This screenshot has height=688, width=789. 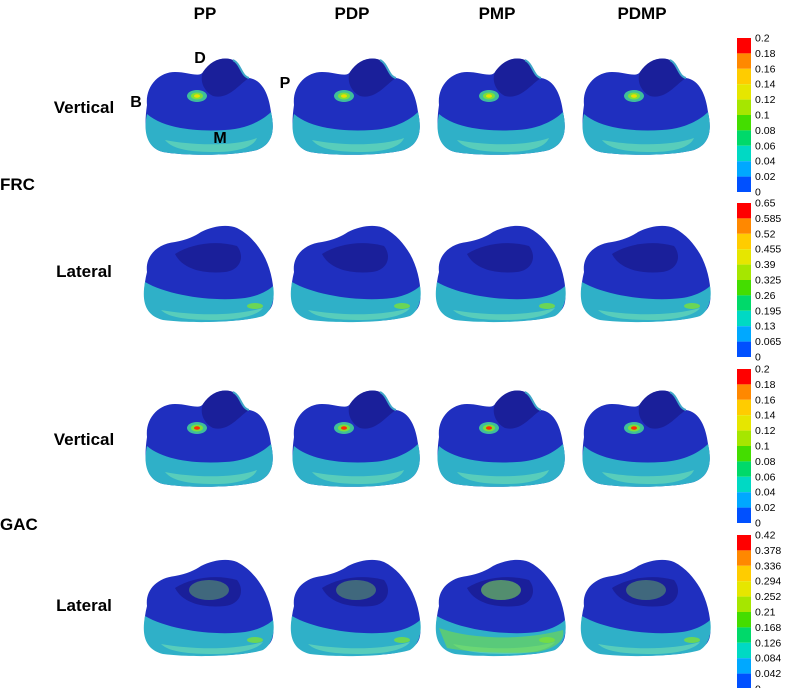 What do you see at coordinates (208, 608) in the screenshot?
I see `model-gac-lateral-pp` at bounding box center [208, 608].